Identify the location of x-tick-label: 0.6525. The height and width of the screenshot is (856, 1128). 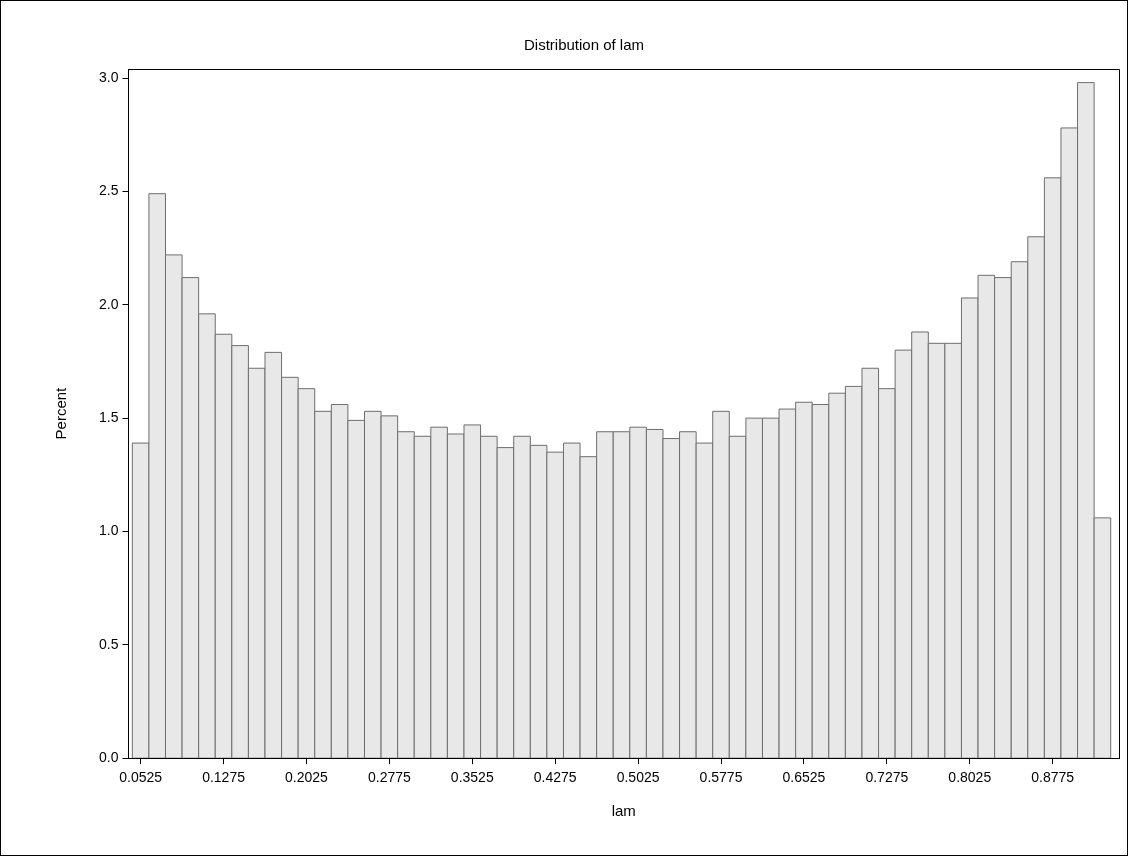
(804, 777).